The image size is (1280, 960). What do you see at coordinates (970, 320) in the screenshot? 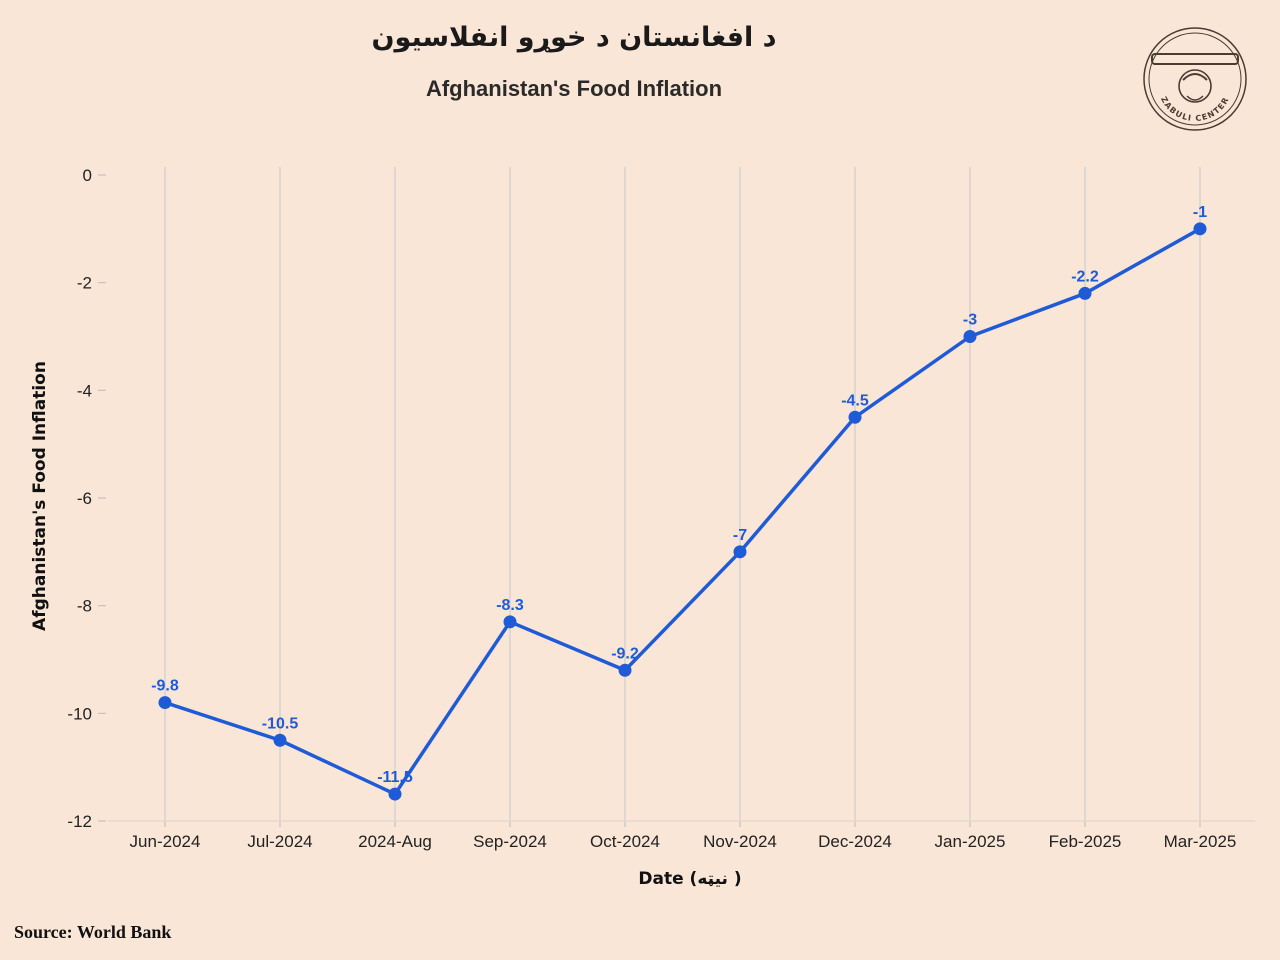
I see `data-label: -3` at bounding box center [970, 320].